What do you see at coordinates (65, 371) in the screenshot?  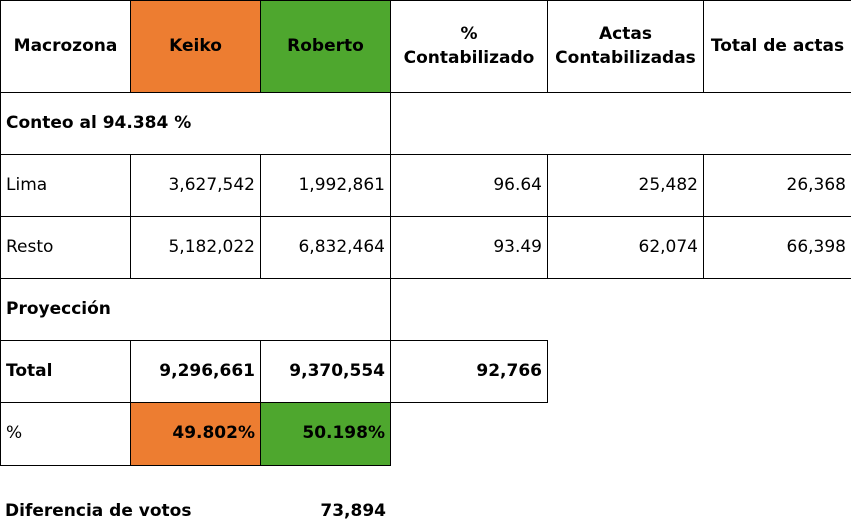 I see `total-cell: Total` at bounding box center [65, 371].